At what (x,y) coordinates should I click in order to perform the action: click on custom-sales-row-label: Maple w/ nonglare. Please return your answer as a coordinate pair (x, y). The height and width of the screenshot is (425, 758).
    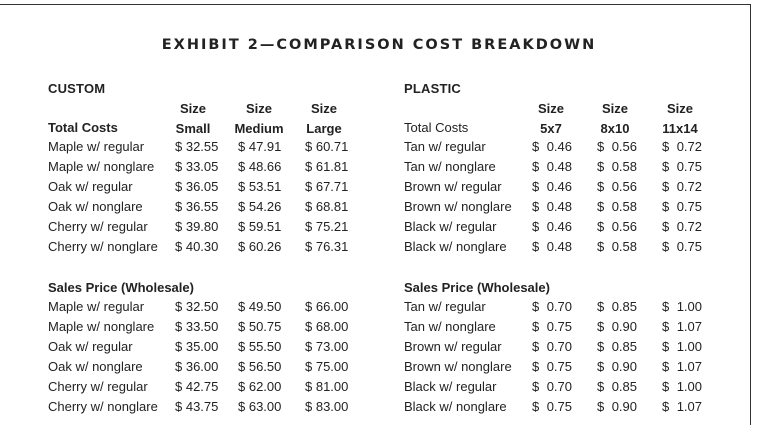
    Looking at the image, I should click on (101, 326).